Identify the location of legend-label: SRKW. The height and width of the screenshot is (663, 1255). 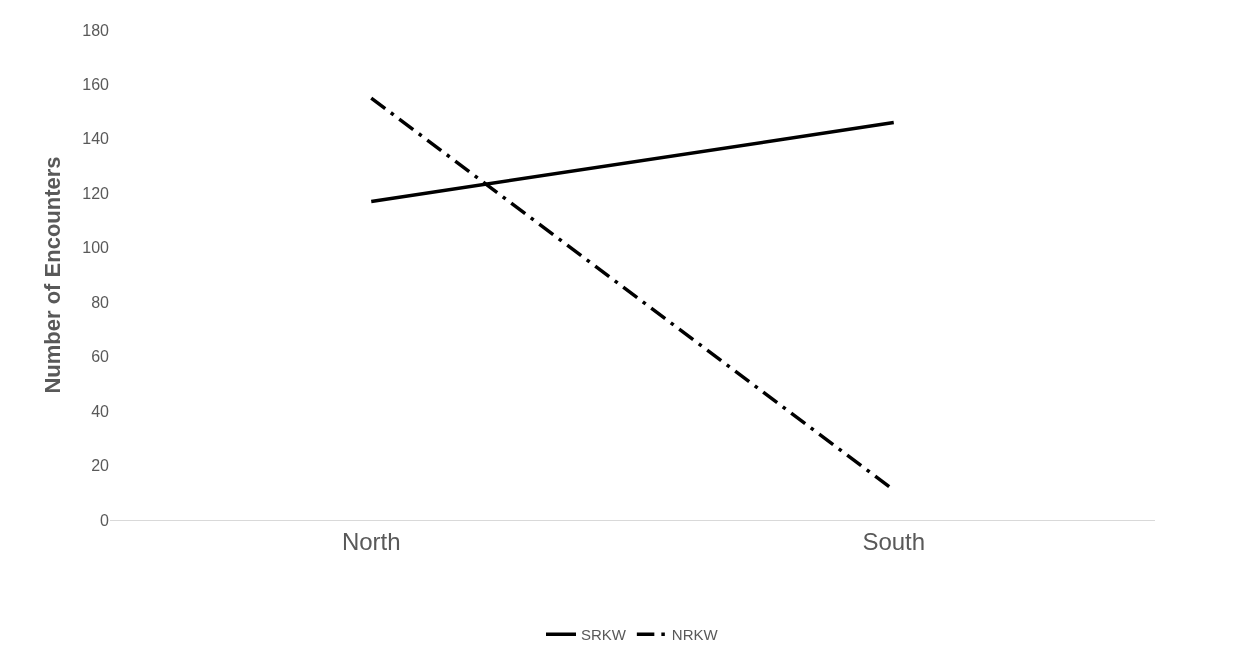
(604, 635).